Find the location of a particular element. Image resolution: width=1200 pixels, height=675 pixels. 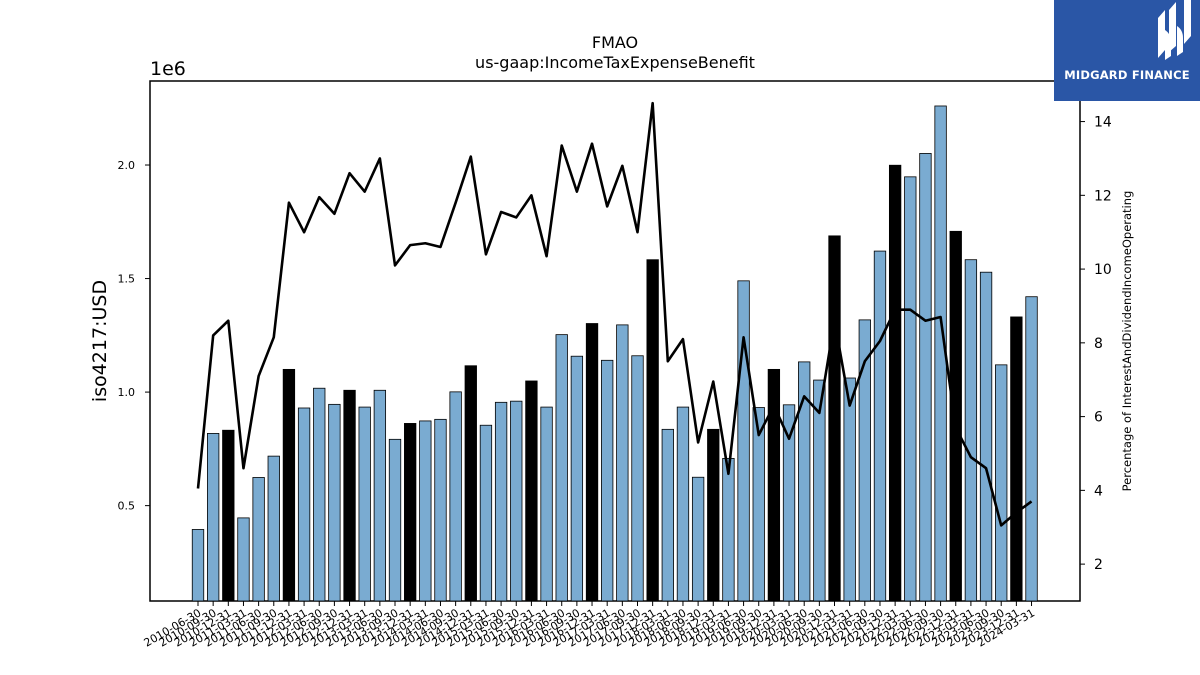

y2-tick-label: 4 is located at coordinates (1098, 491).